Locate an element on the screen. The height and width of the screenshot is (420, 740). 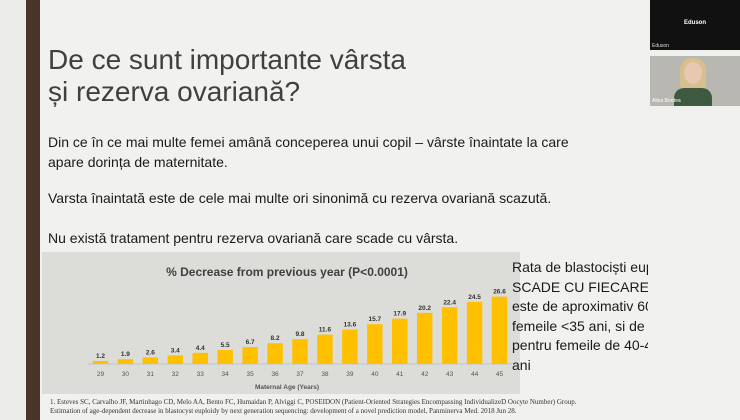
data-label-33: 4.4 is located at coordinates (200, 348).